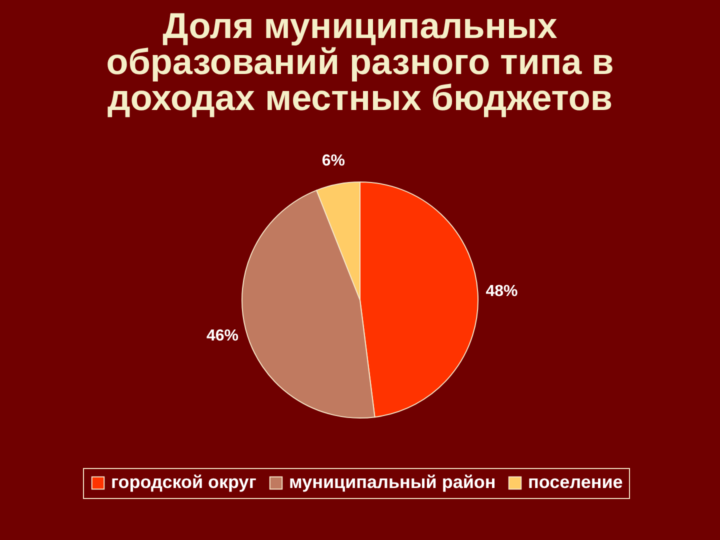 The width and height of the screenshot is (720, 540). What do you see at coordinates (184, 482) in the screenshot?
I see `legend-label: городской округ` at bounding box center [184, 482].